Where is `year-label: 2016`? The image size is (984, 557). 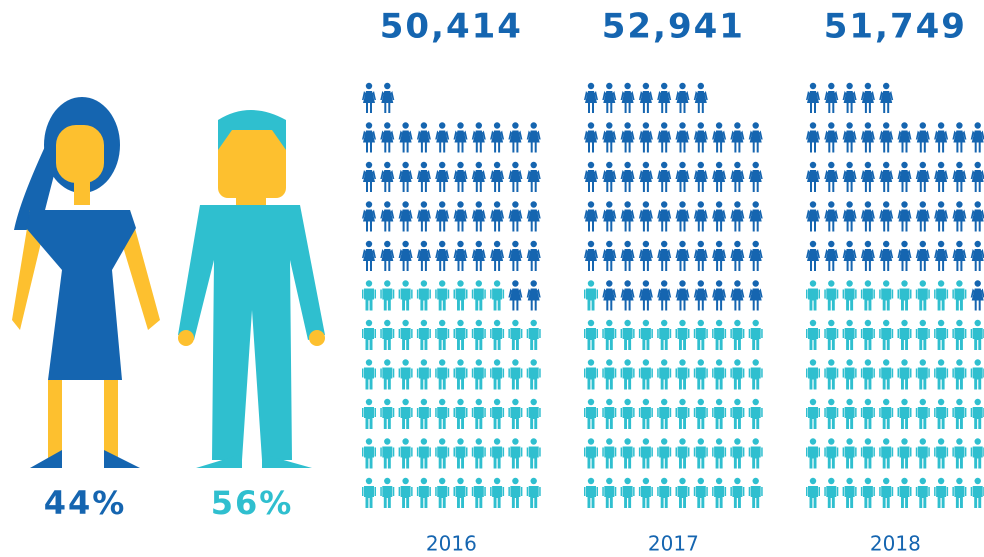 year-label: 2016 is located at coordinates (451, 544).